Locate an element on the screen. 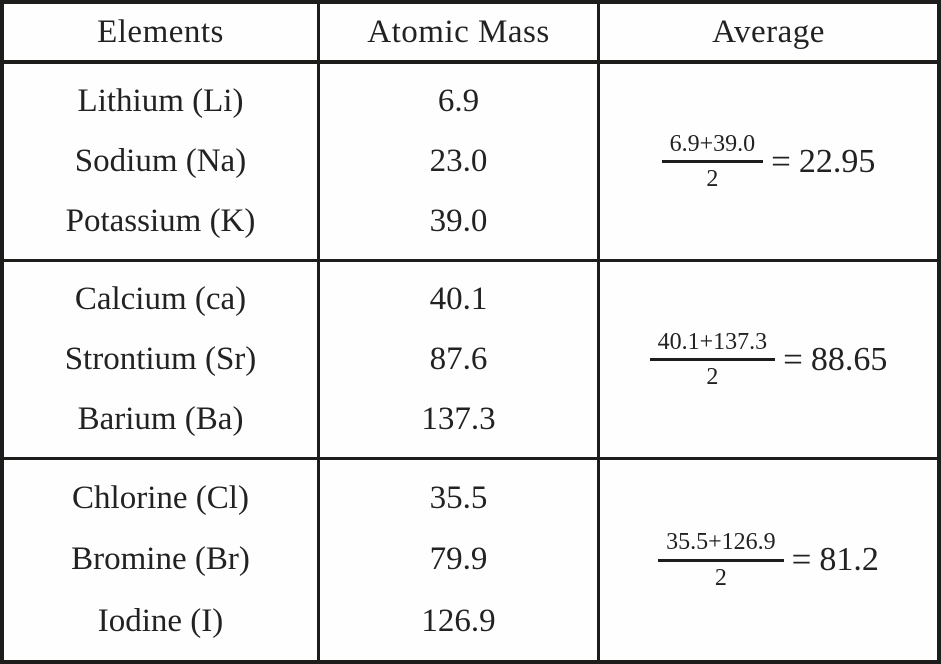  average-fraction: 40.1+137.3 2 is located at coordinates (712, 360).